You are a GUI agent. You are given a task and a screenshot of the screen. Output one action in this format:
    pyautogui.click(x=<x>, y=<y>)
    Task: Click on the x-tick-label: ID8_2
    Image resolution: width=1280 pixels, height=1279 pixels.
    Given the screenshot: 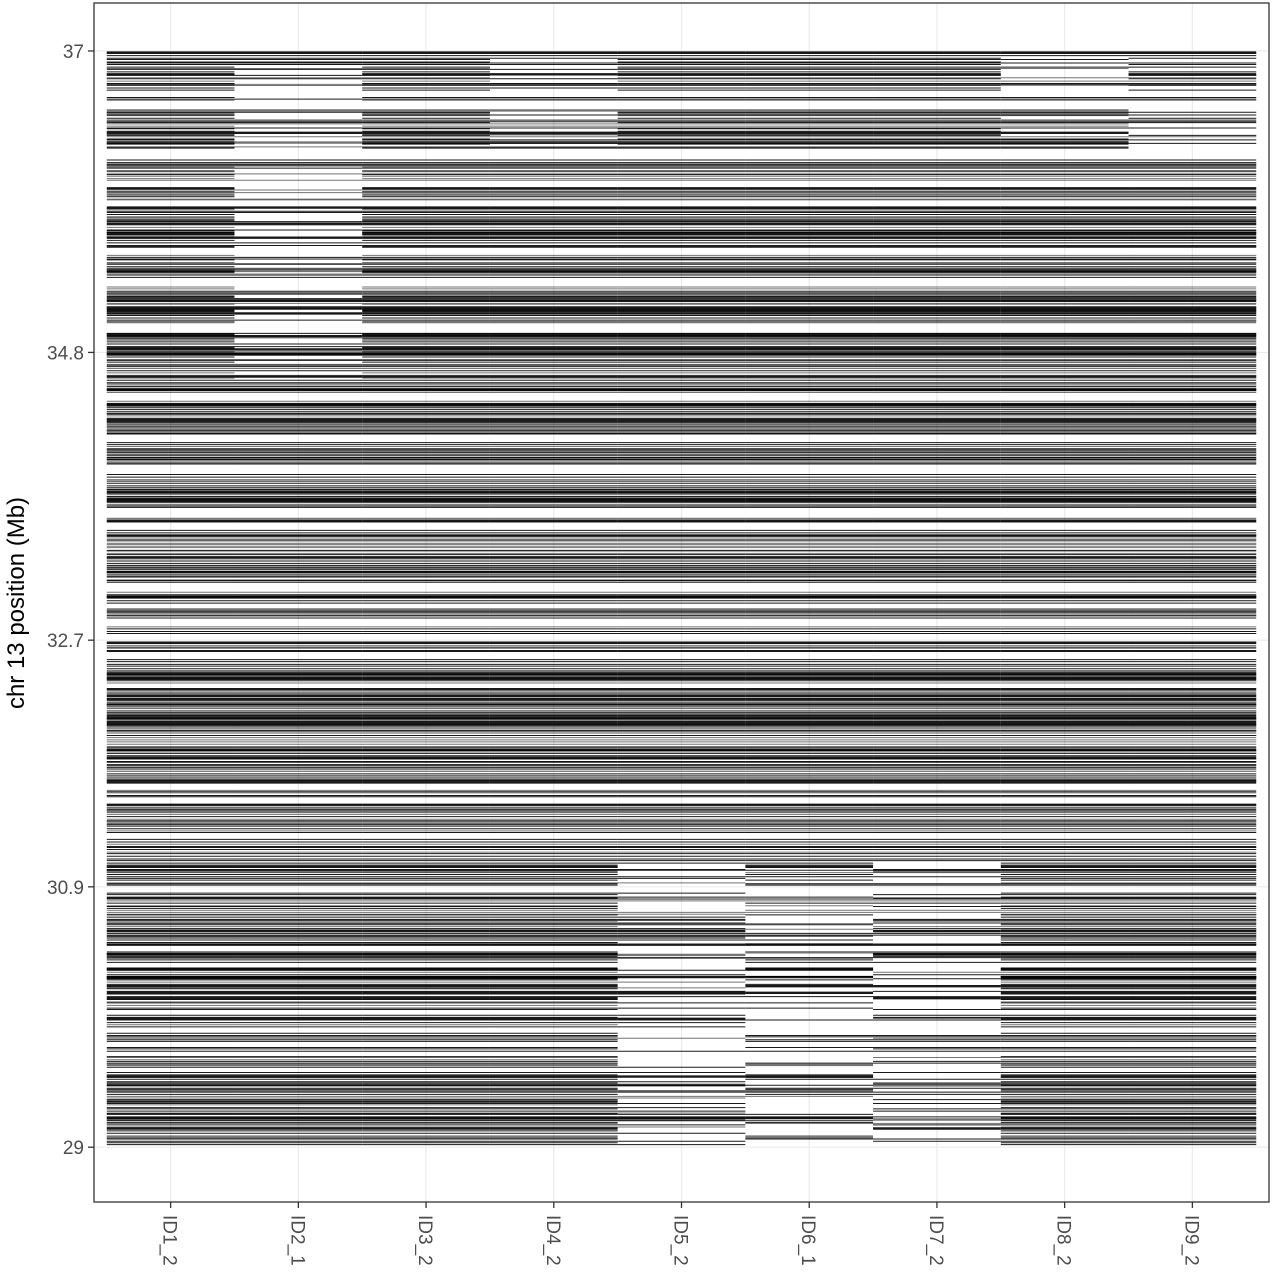 What is the action you would take?
    pyautogui.click(x=1063, y=1240)
    